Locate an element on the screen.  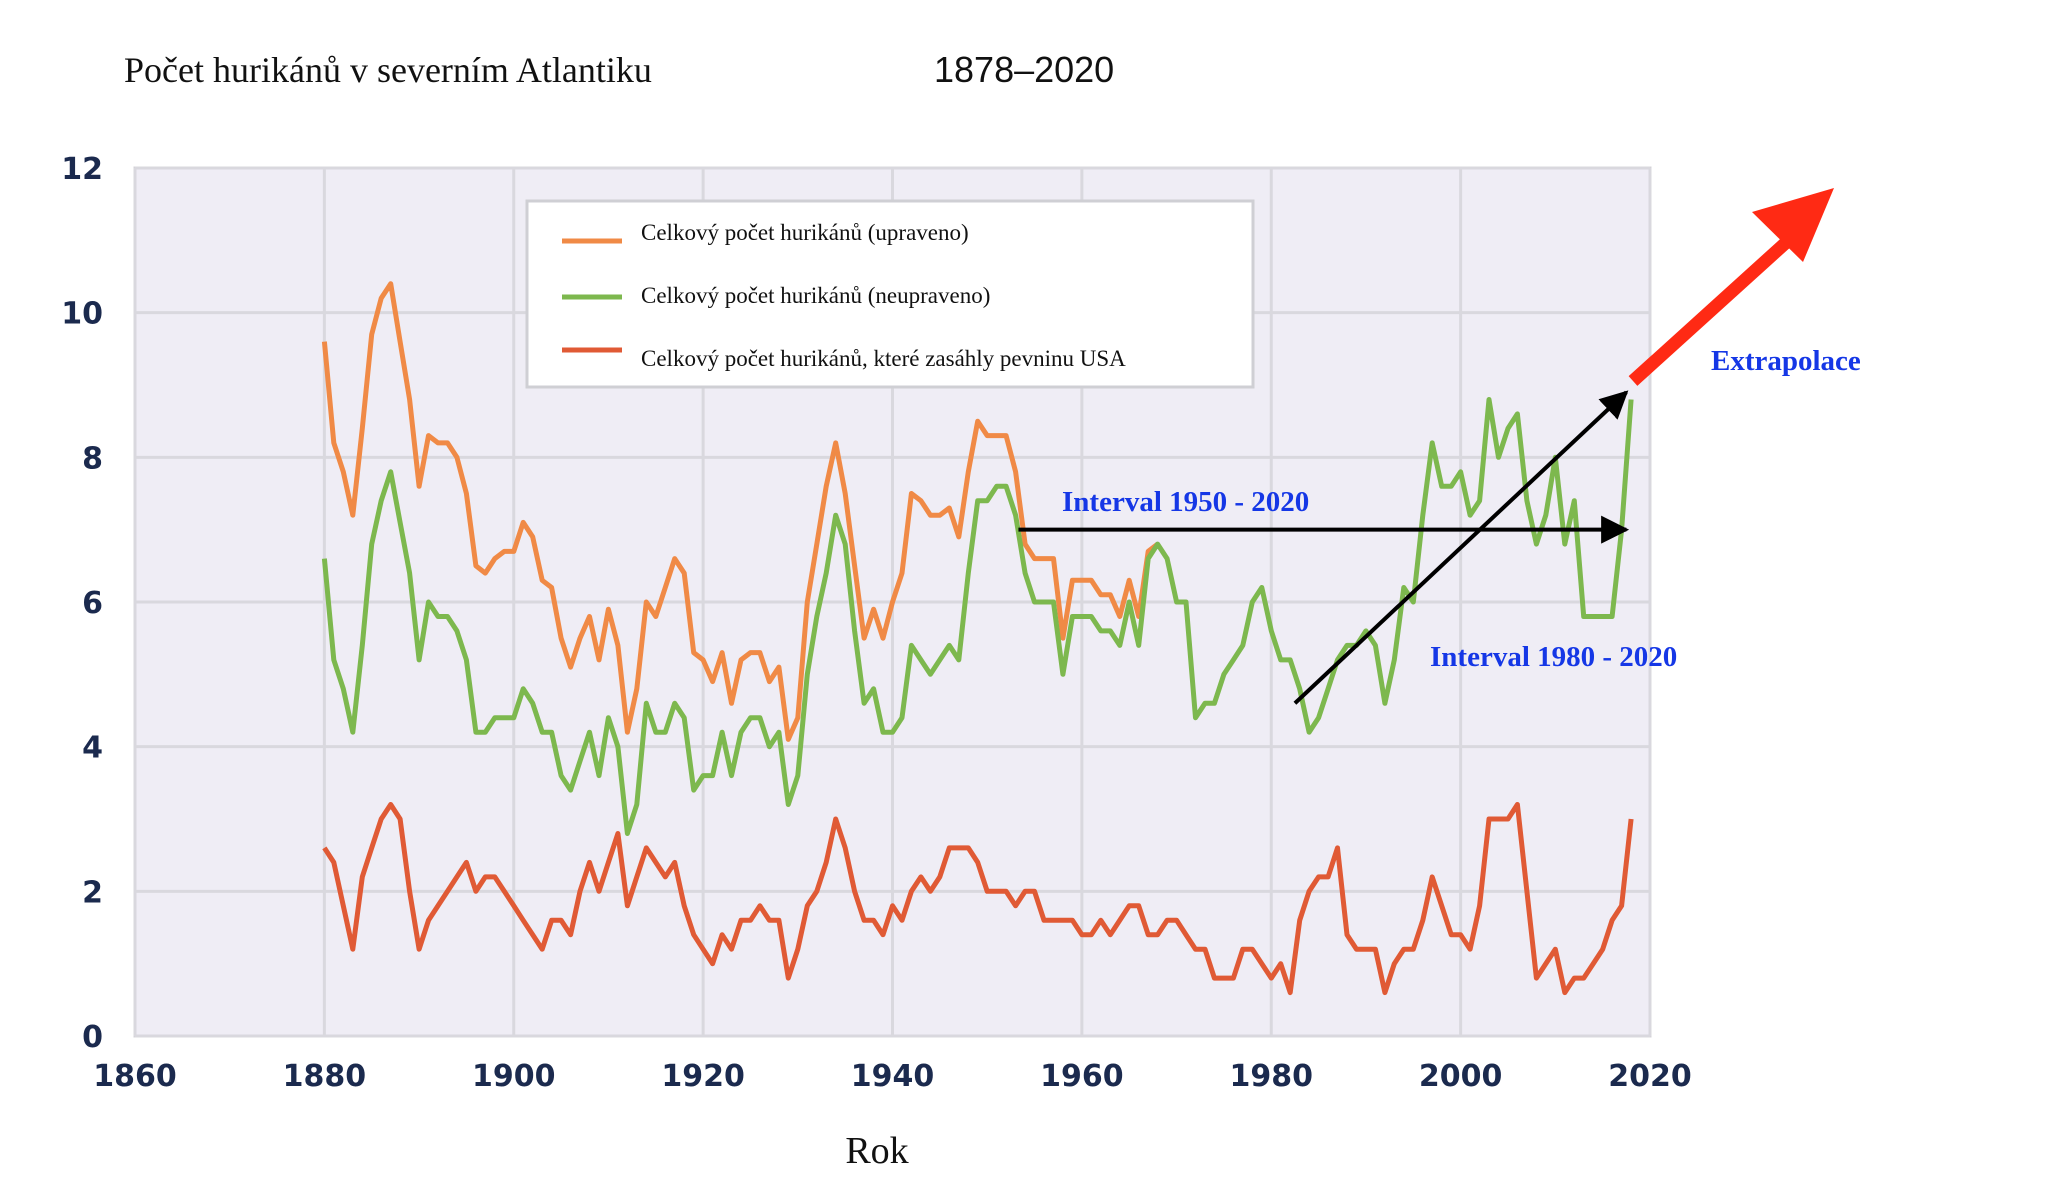
x-tick-label-2020: 2020 is located at coordinates (1650, 1076).